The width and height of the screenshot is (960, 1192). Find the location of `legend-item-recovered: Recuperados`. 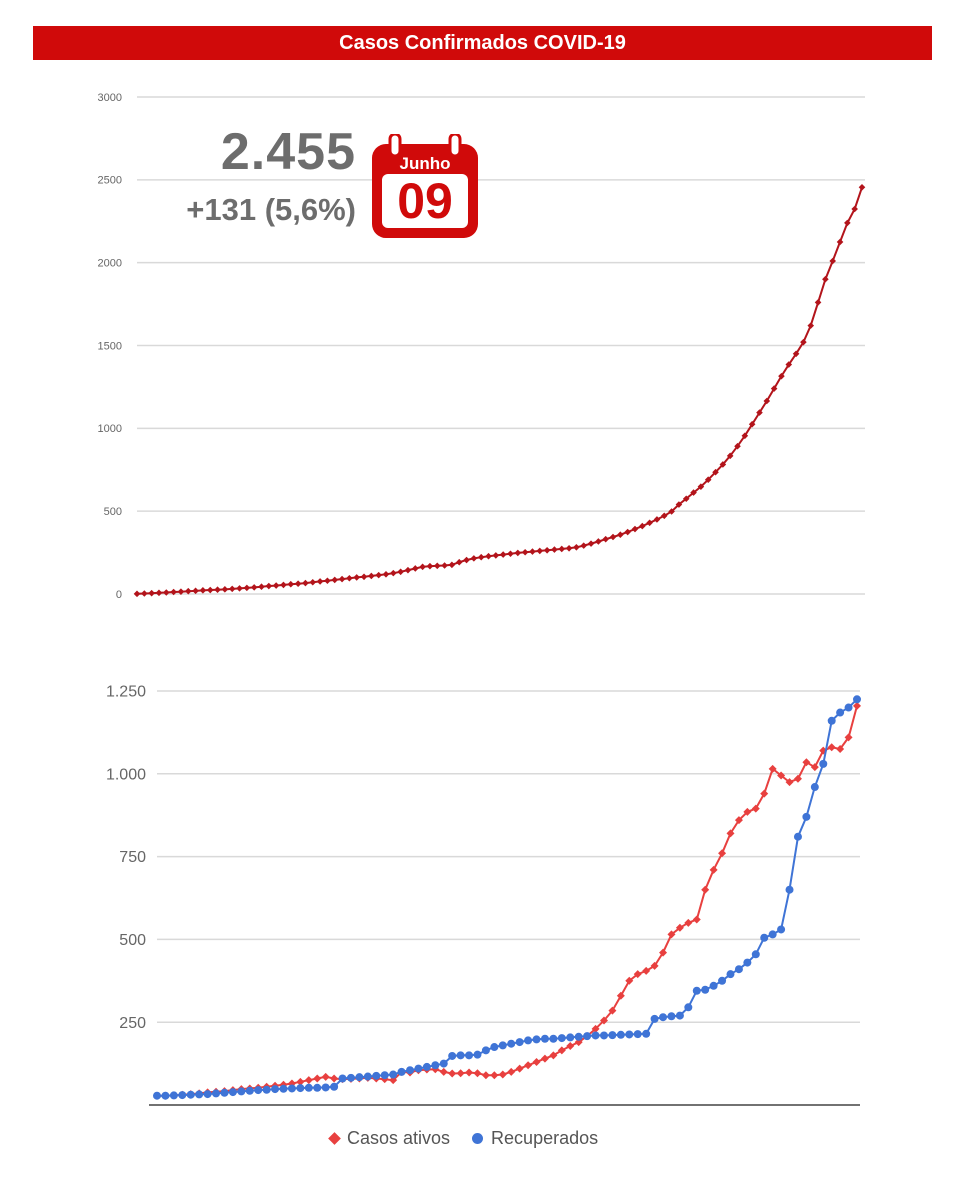

legend-item-recovered: Recuperados is located at coordinates (535, 1138).